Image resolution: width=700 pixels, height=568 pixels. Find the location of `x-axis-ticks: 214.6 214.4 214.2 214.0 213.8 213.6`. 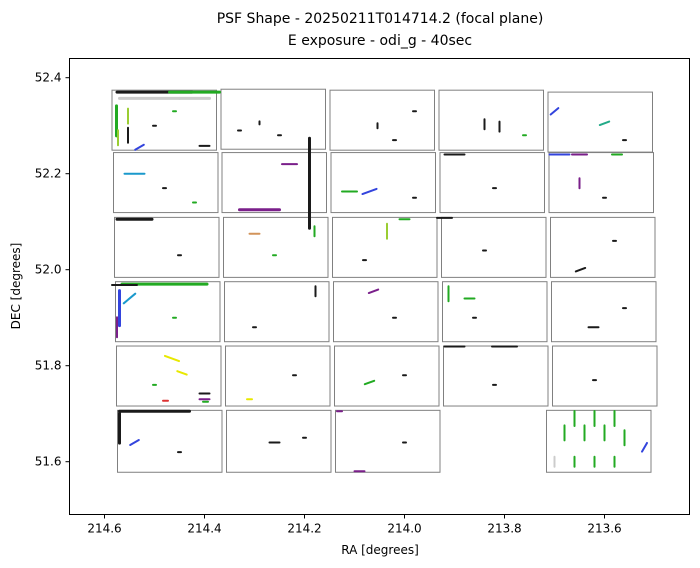

x-axis-ticks: 214.6 214.4 214.2 214.0 213.8 213.6 is located at coordinates (354, 525).